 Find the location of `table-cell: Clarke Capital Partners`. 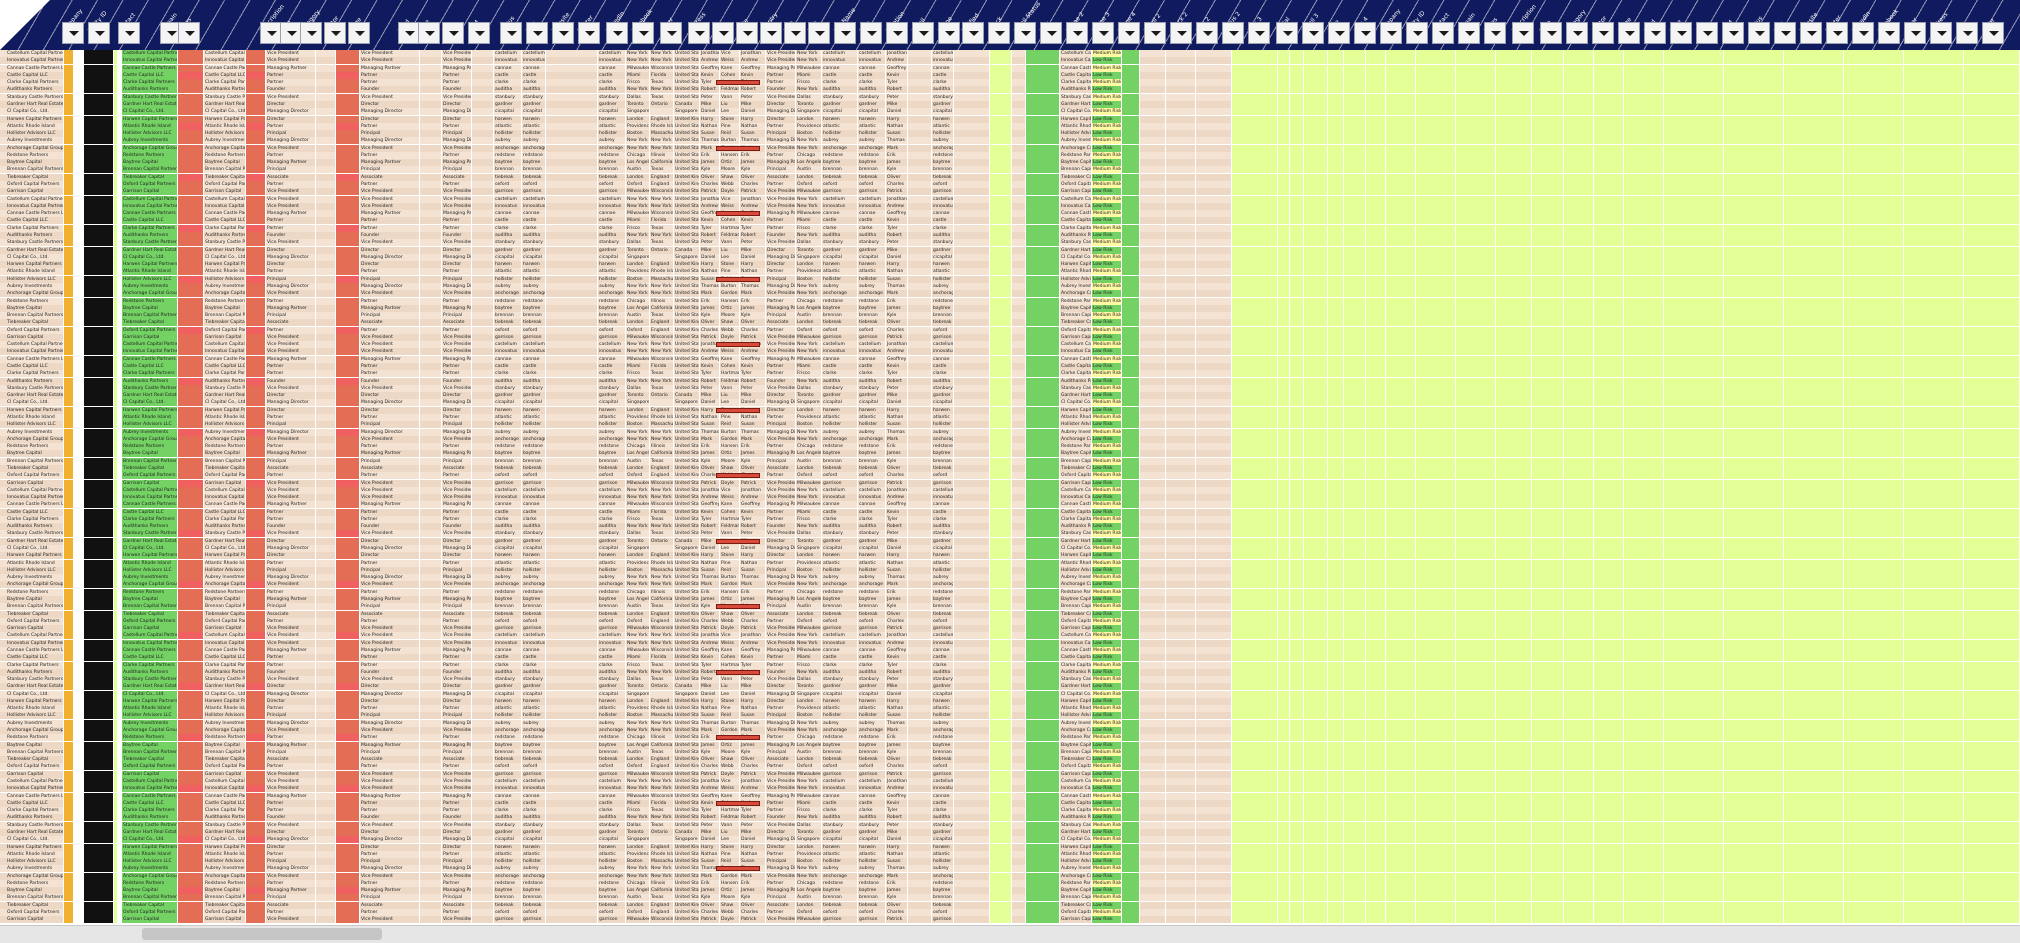

table-cell: Clarke Capital Partners is located at coordinates (35, 82).